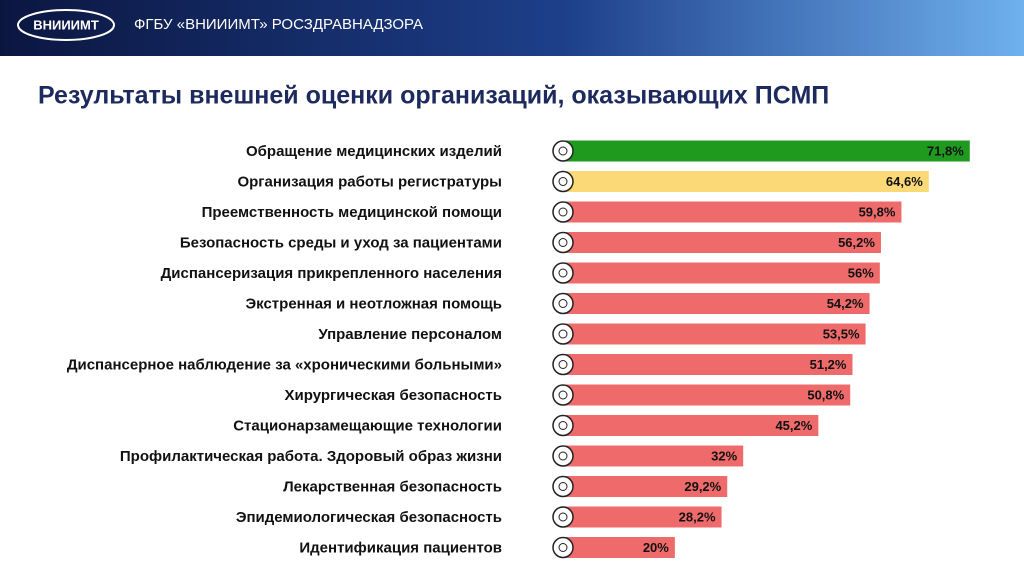 The width and height of the screenshot is (1024, 574). Describe the element at coordinates (341, 242) in the screenshot. I see `category-label: Безопасность среды и уход за пациентами` at that location.